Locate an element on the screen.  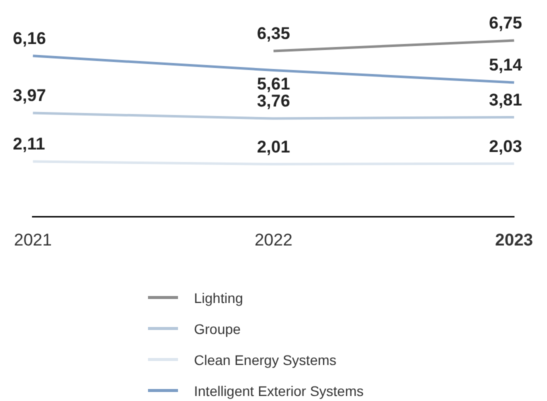
data-label: 6,35 is located at coordinates (273, 34).